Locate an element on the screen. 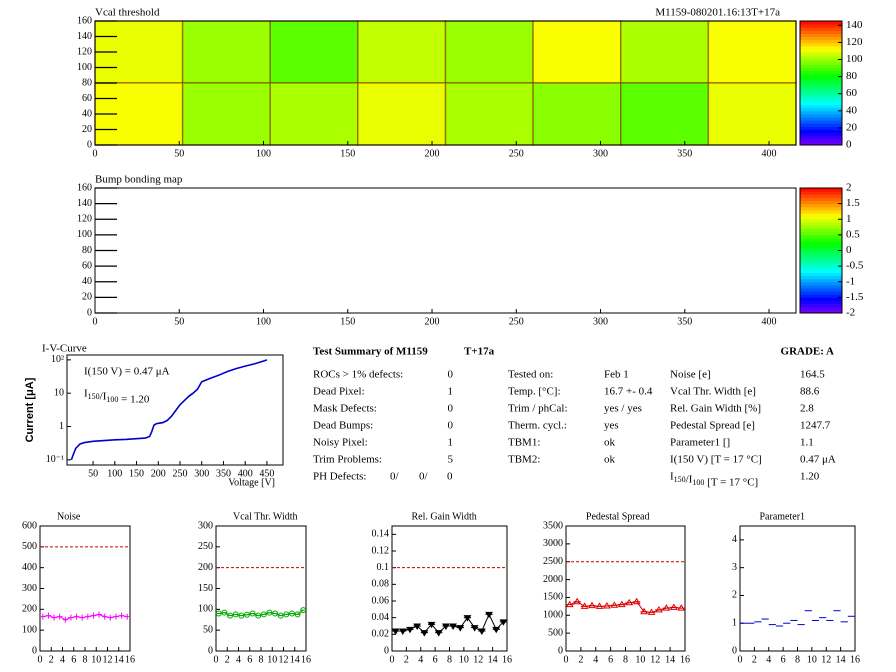 The width and height of the screenshot is (896, 672). y-tick-label: 40 is located at coordinates (87, 281).